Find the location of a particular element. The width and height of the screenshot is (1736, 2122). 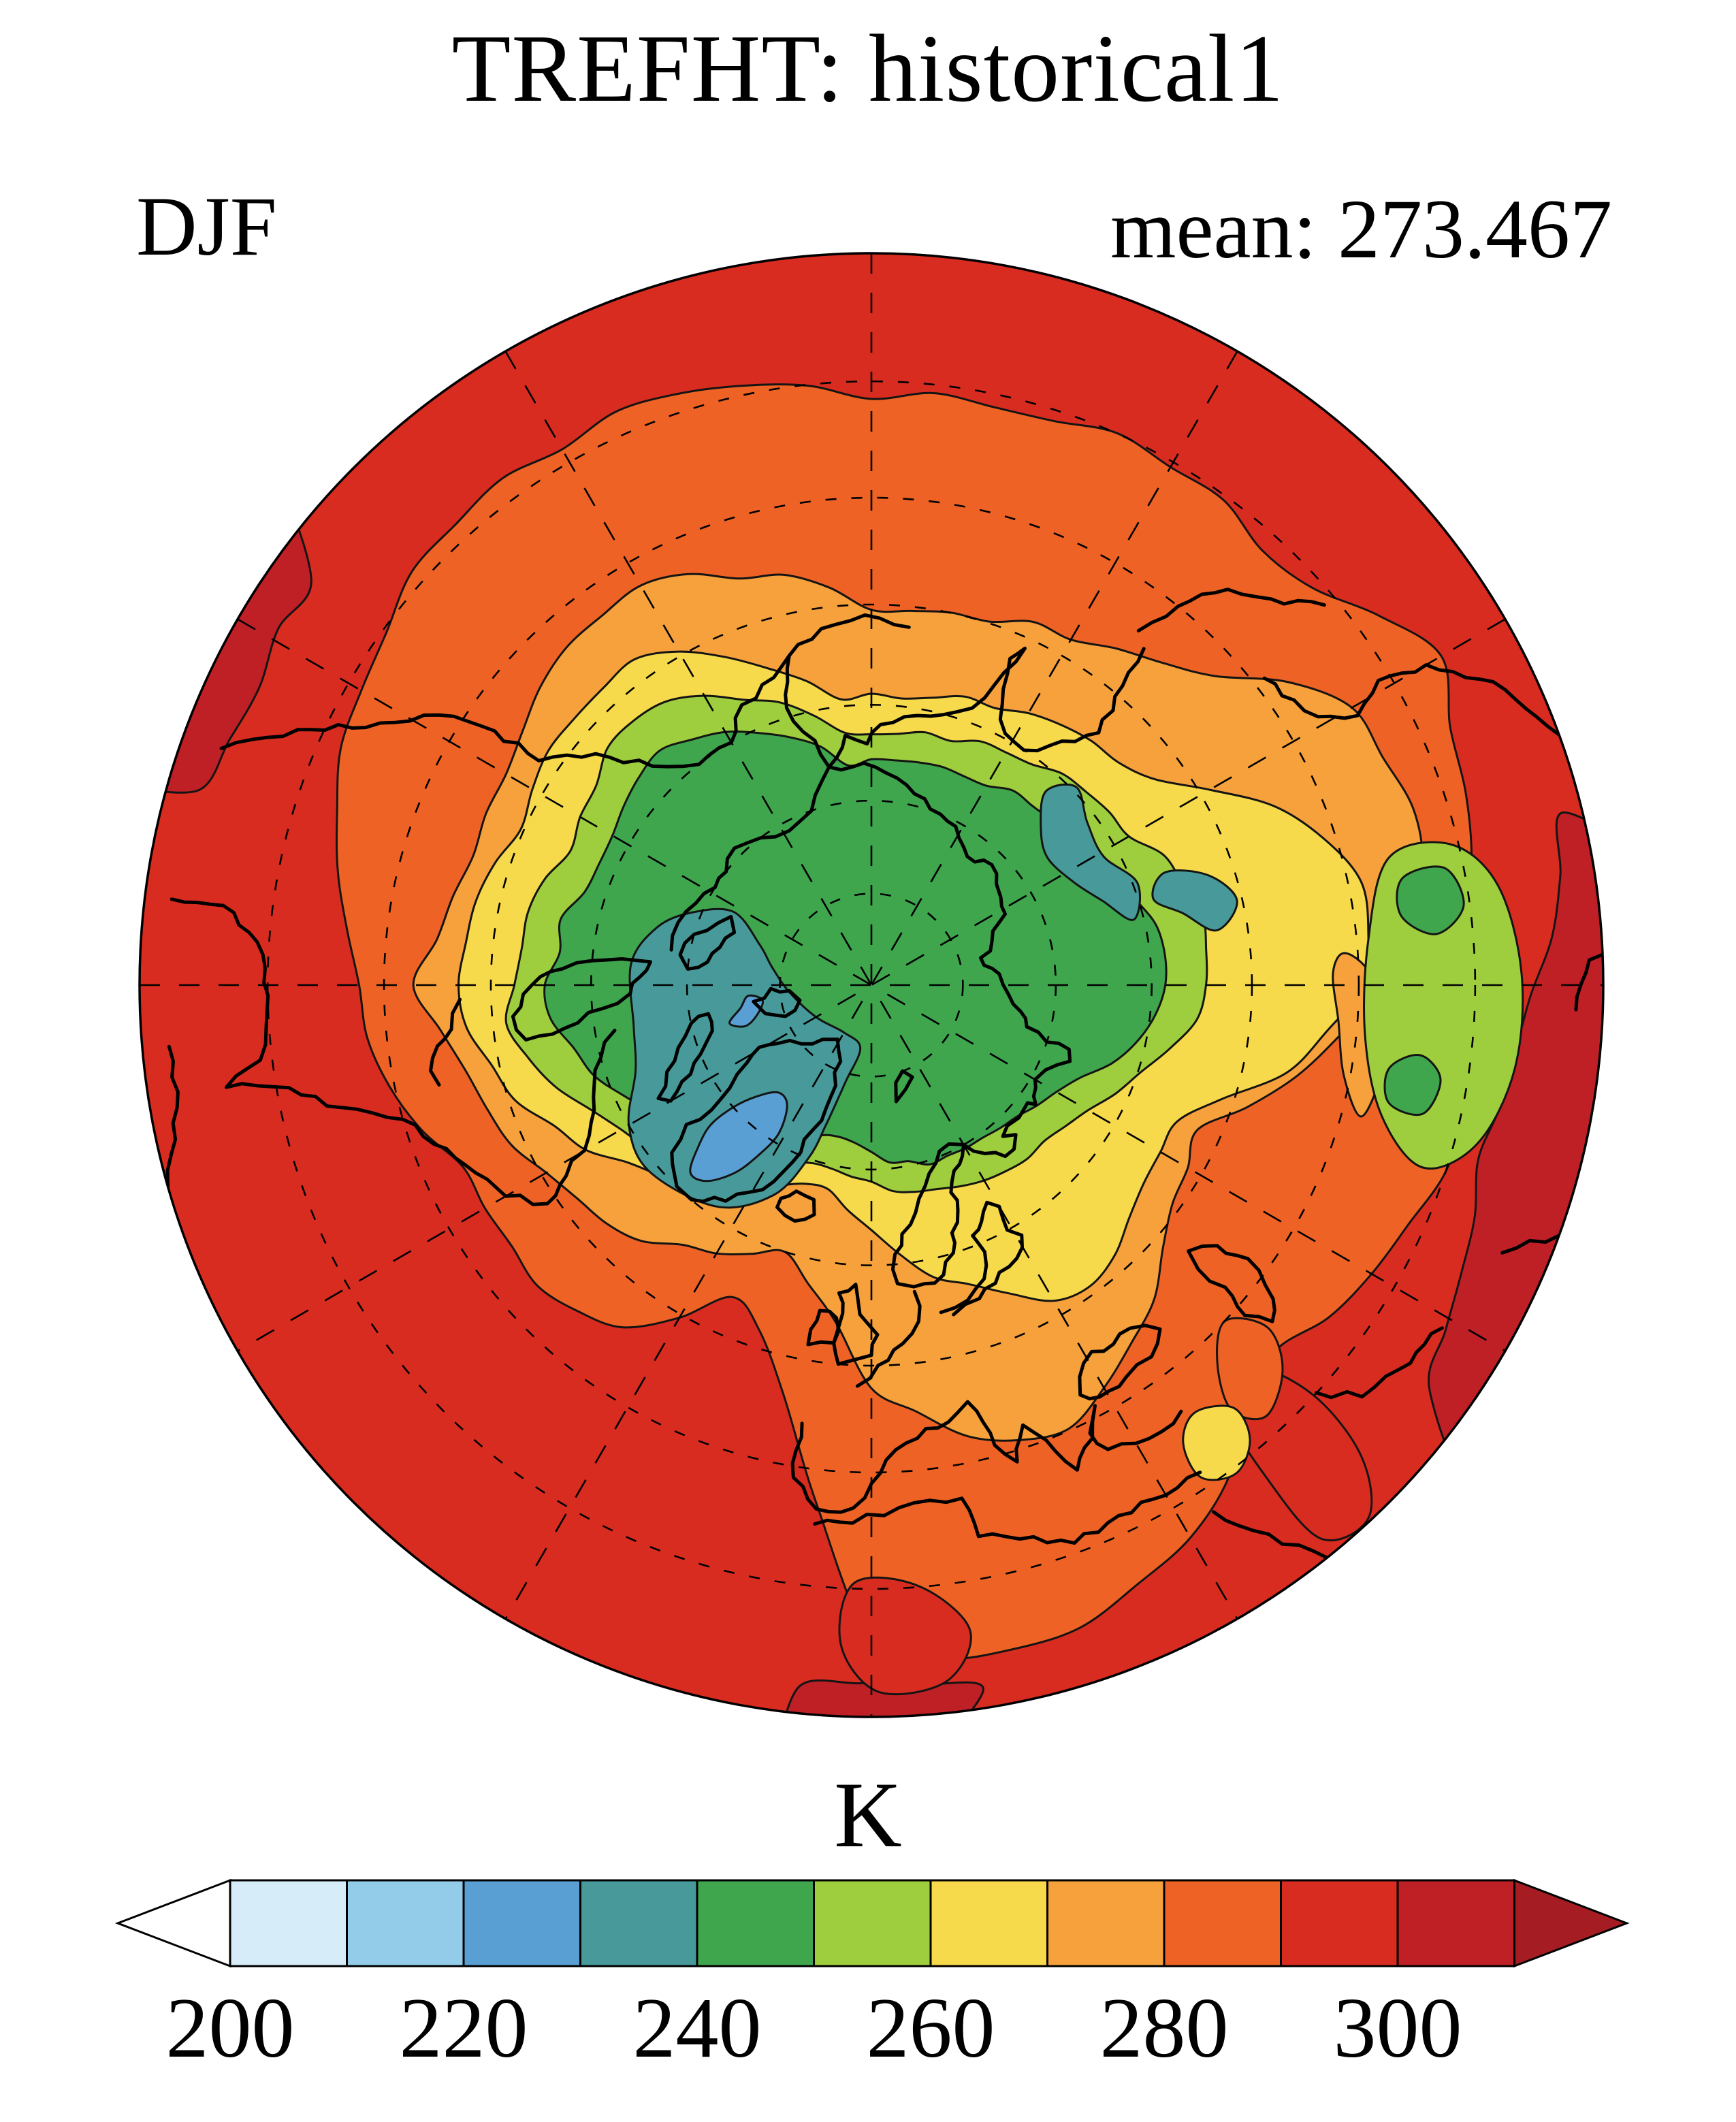

colorbar-tick-label: 200 is located at coordinates (230, 2028).